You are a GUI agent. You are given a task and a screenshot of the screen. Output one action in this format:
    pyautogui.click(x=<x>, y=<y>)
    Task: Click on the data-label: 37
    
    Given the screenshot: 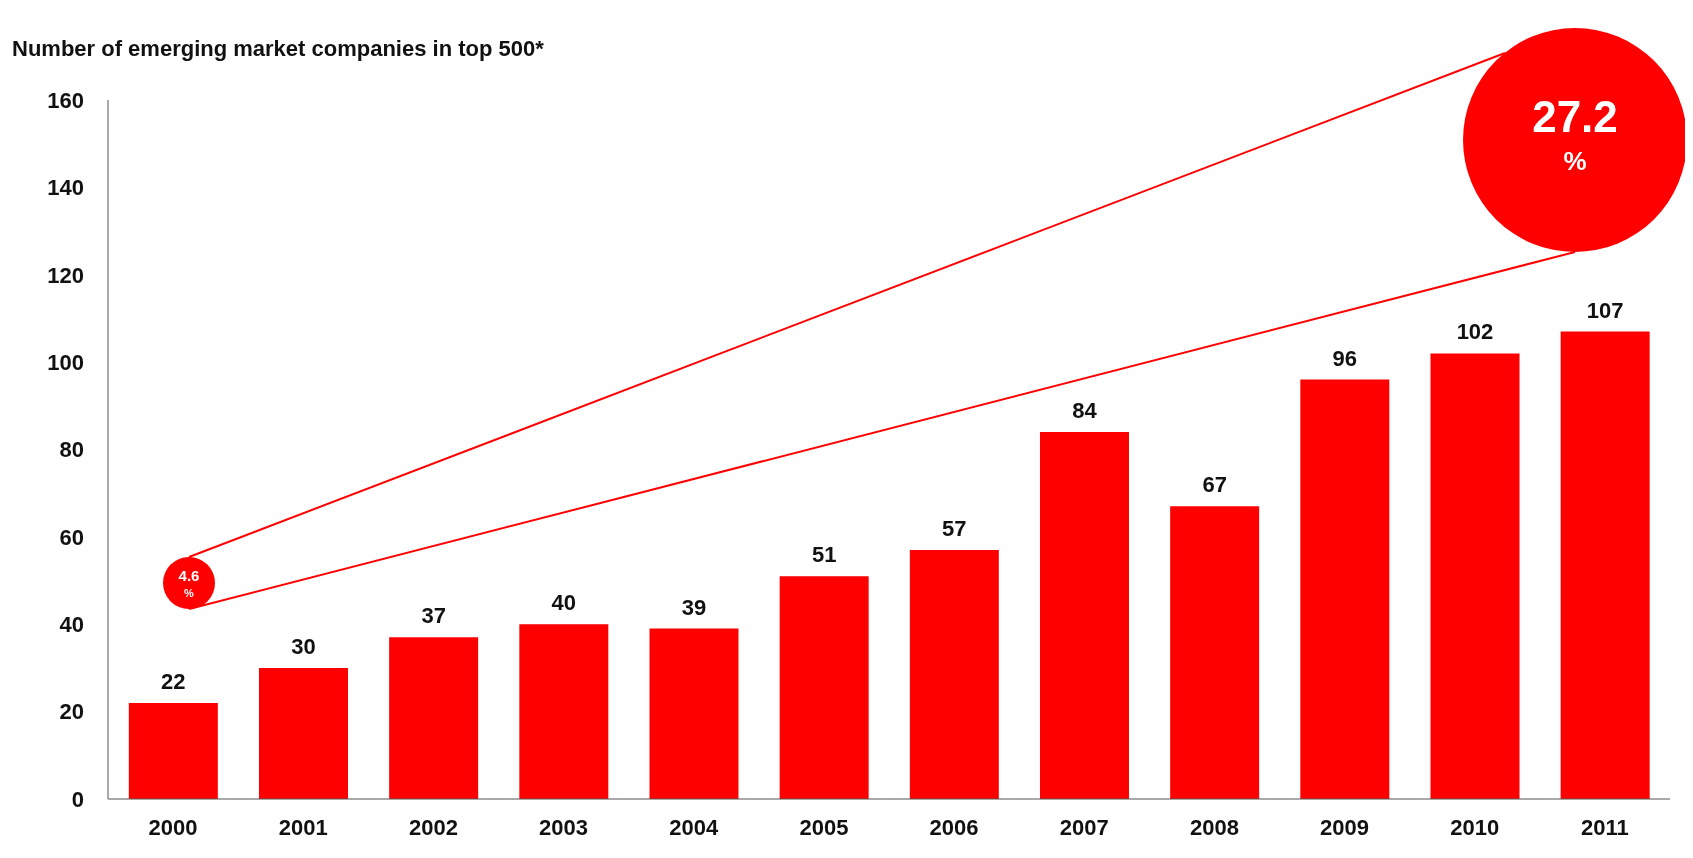 What is the action you would take?
    pyautogui.click(x=433, y=616)
    